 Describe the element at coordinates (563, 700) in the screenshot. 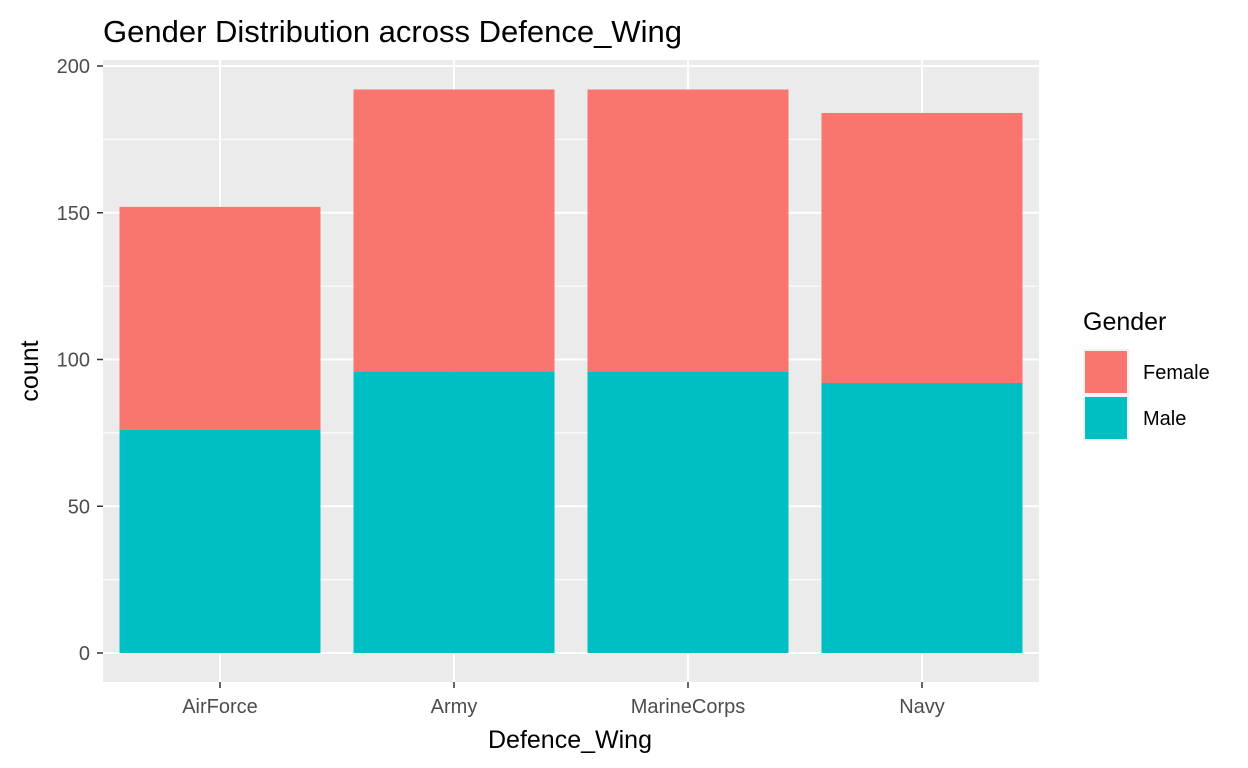

I see `x-axis: AirForce Army MarineCorps Navy` at that location.